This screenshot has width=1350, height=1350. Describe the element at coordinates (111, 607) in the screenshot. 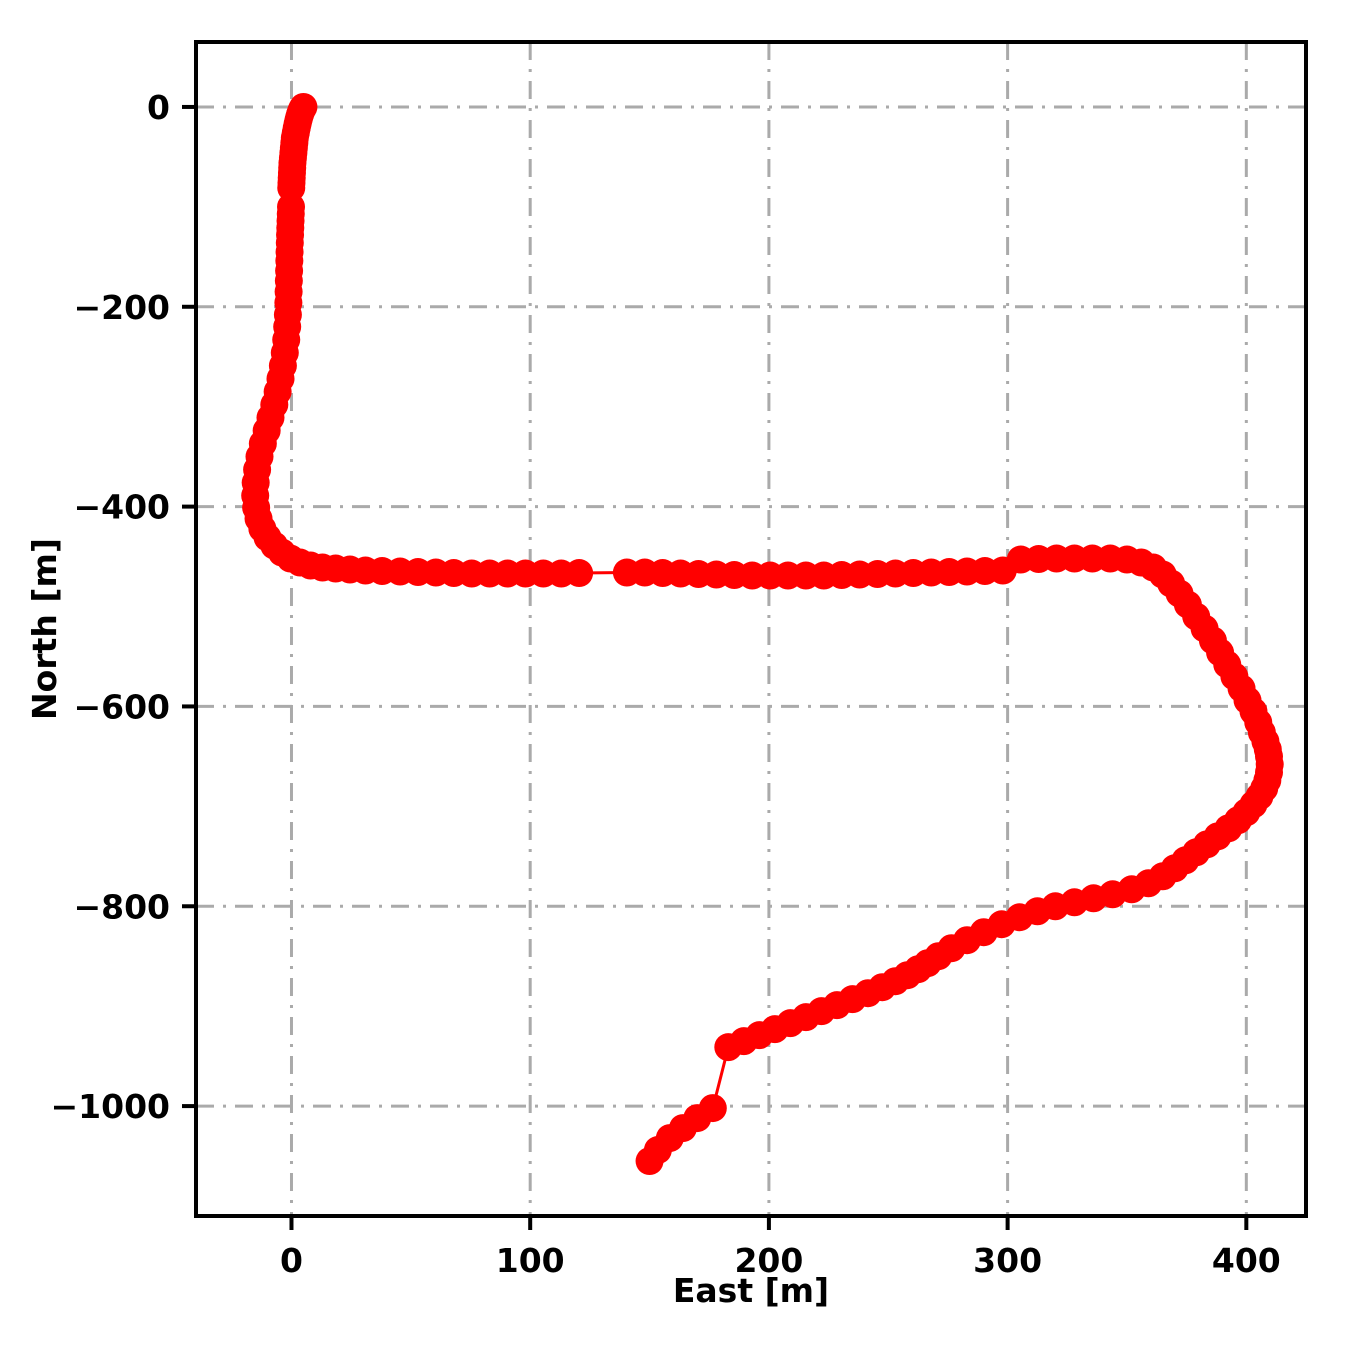

I see `y-tick-labels: 0 −200 −400 −600 −800 −1000` at that location.